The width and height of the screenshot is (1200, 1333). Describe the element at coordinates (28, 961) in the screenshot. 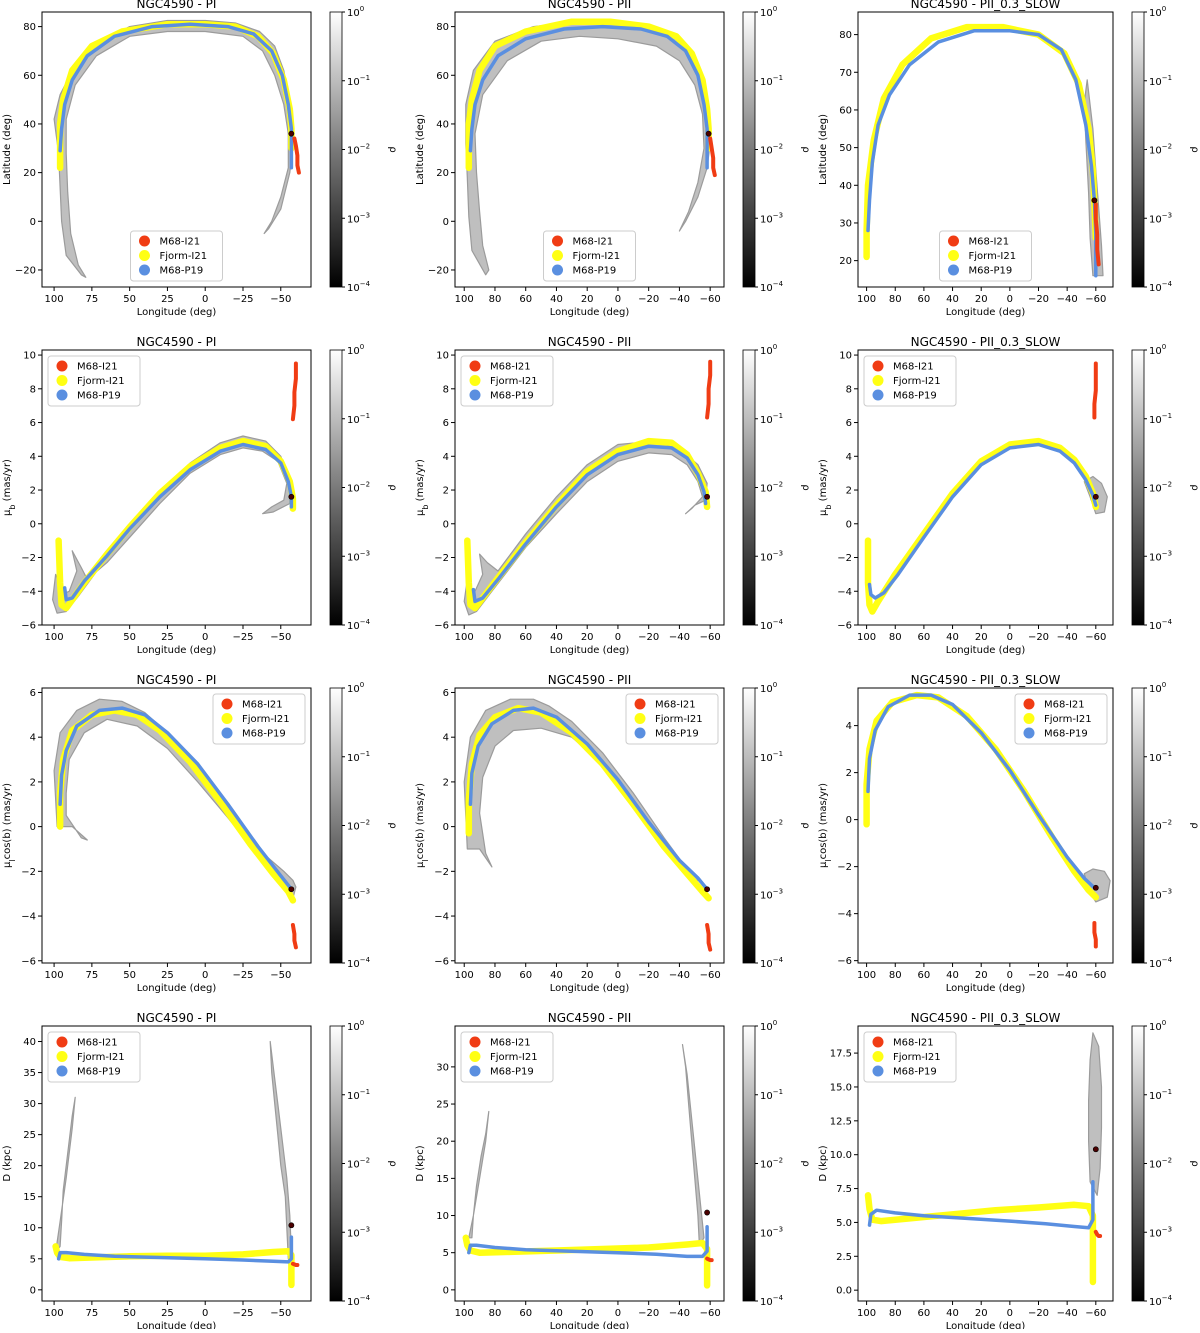

I see `y-tick-label: −6` at that location.